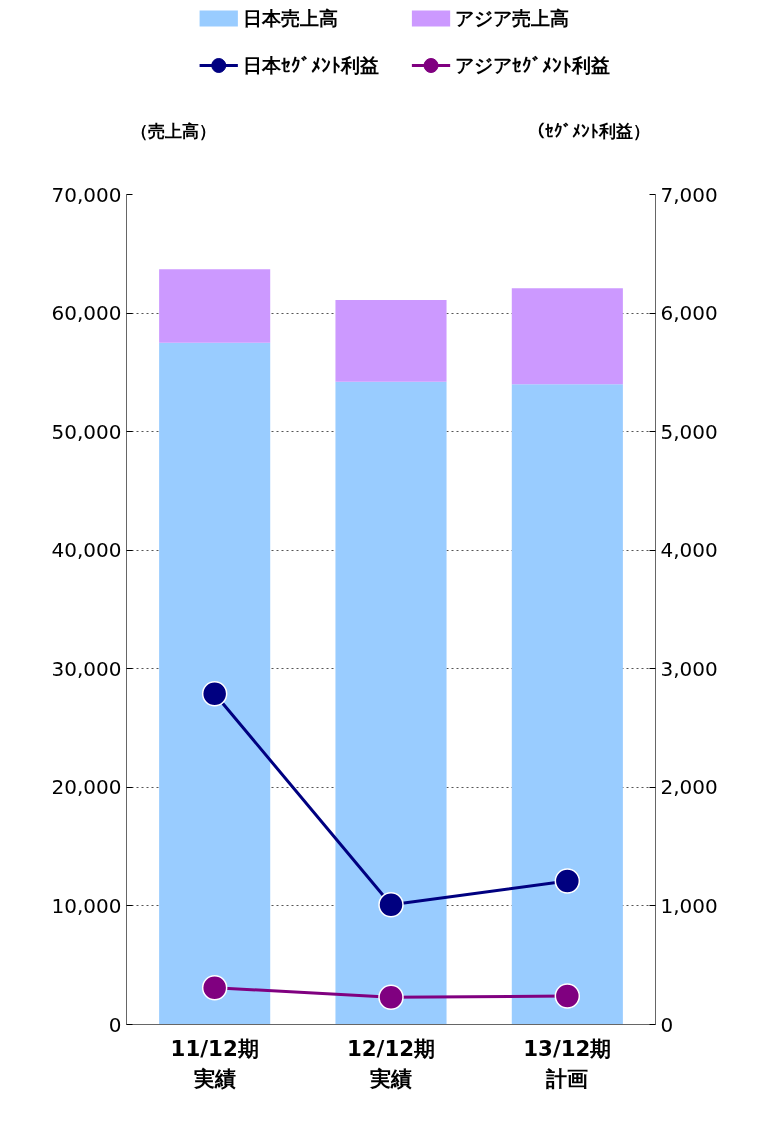 The height and width of the screenshot is (1130, 760). Describe the element at coordinates (512, 18) in the screenshot. I see `legend-label: アジア売上高` at that location.